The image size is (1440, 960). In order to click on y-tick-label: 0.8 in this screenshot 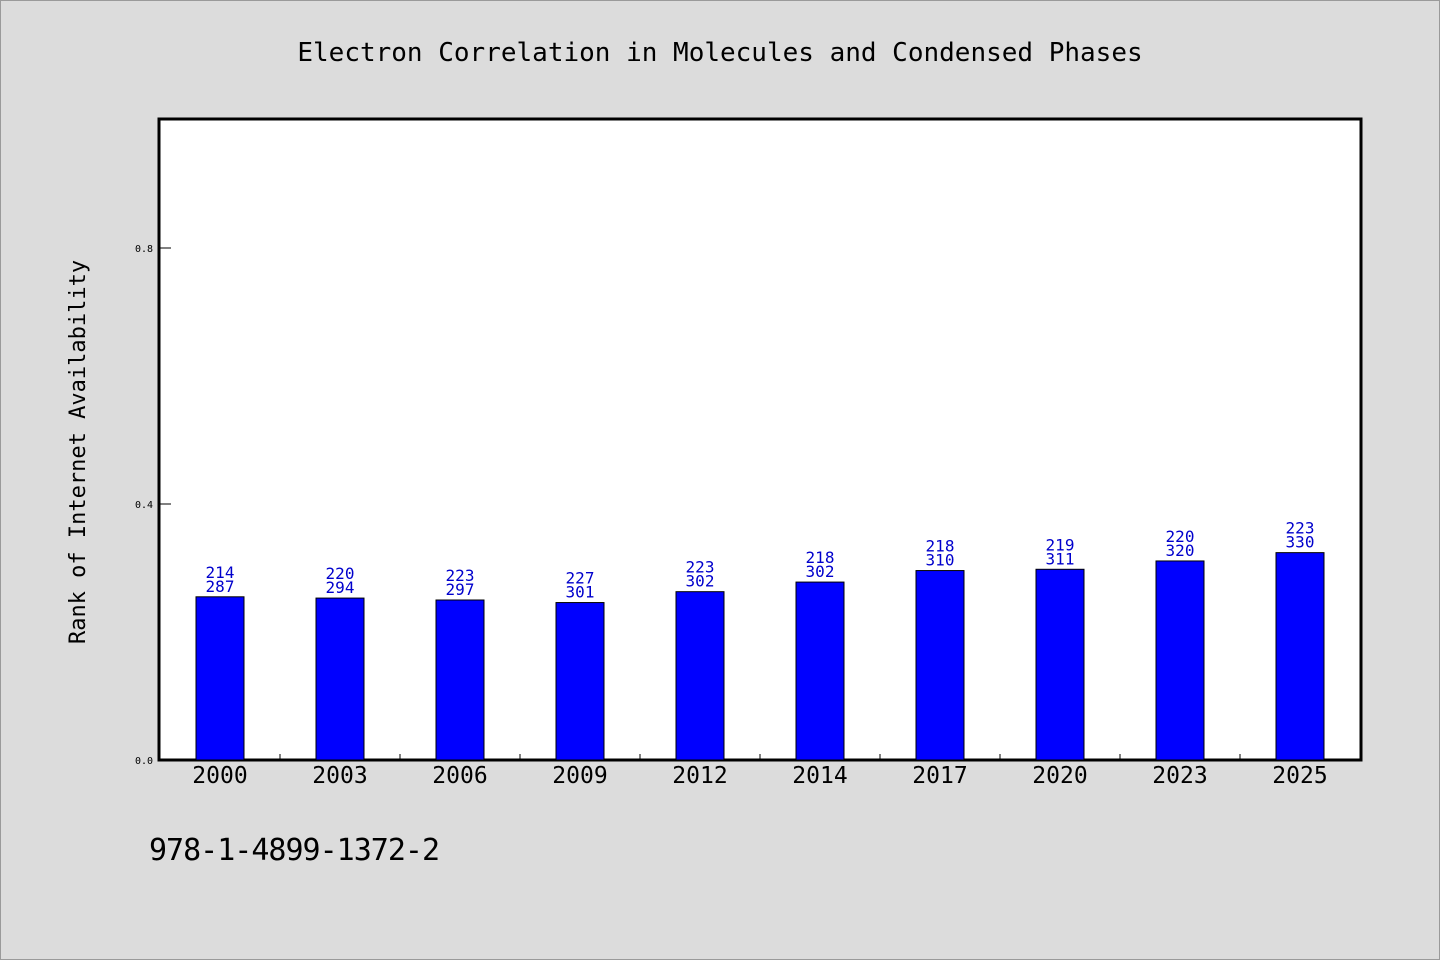, I will do `click(144, 249)`.